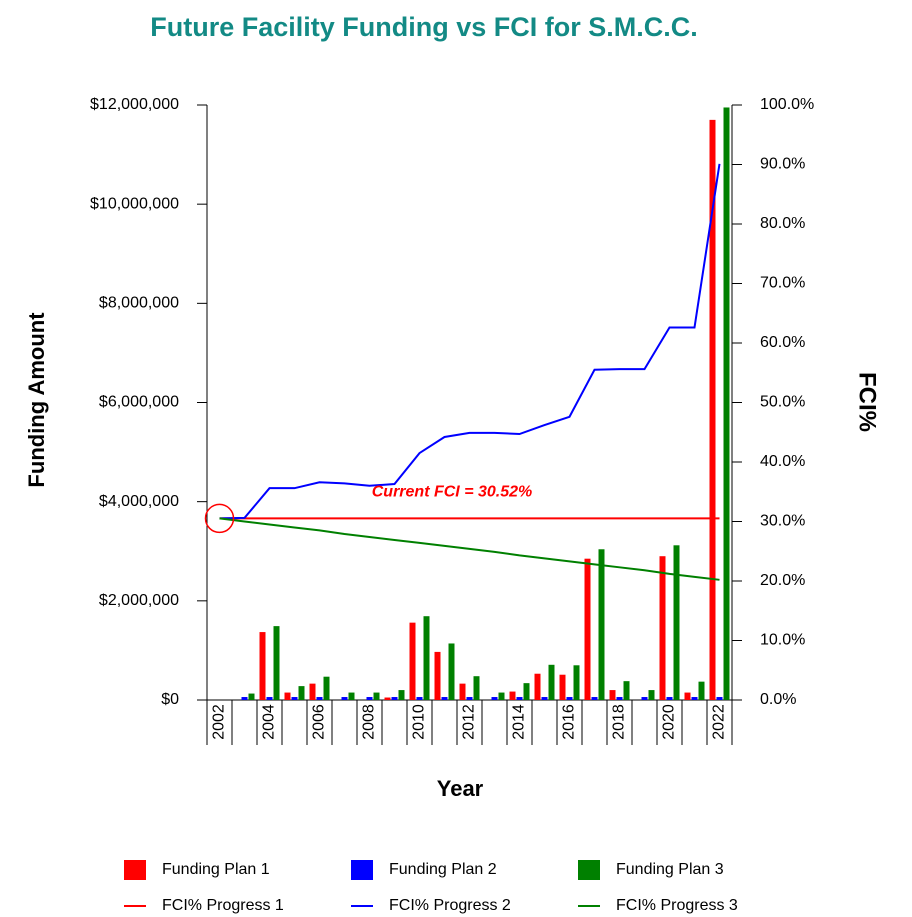 The height and width of the screenshot is (917, 912). Describe the element at coordinates (782, 640) in the screenshot. I see `y2-tick-label: 10.0%` at that location.